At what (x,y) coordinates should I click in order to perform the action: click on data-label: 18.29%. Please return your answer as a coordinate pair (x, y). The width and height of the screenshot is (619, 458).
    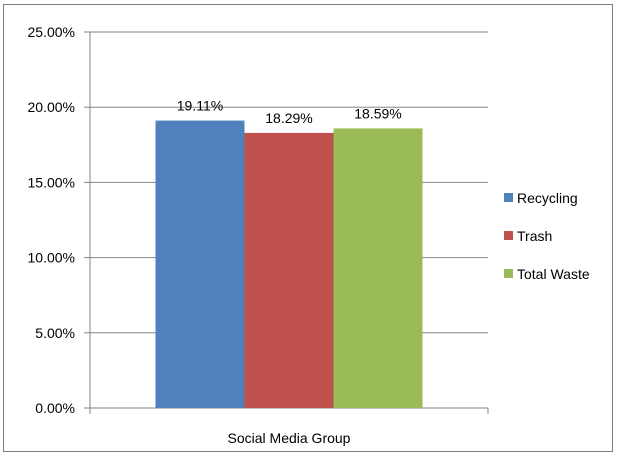
    Looking at the image, I should click on (288, 118).